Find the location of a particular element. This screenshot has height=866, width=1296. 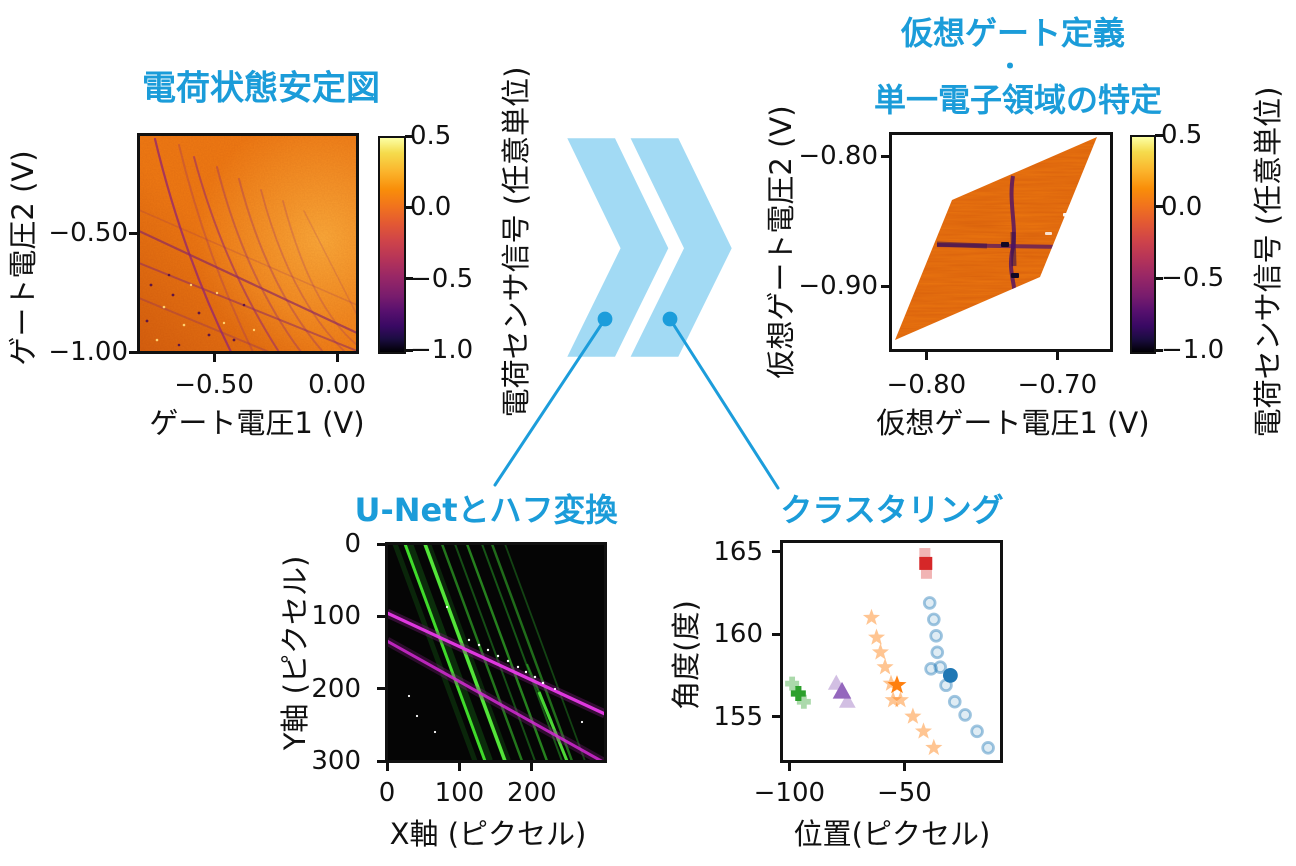

clustering-scatter-plot is located at coordinates (890, 652).